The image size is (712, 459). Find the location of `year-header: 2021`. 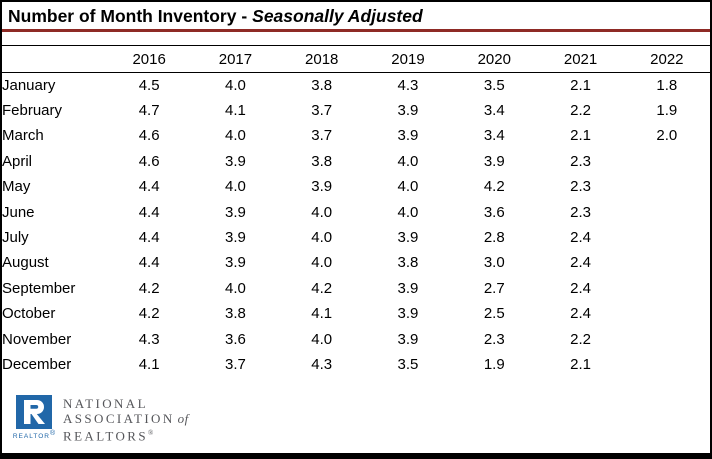

year-header: 2021 is located at coordinates (580, 59).